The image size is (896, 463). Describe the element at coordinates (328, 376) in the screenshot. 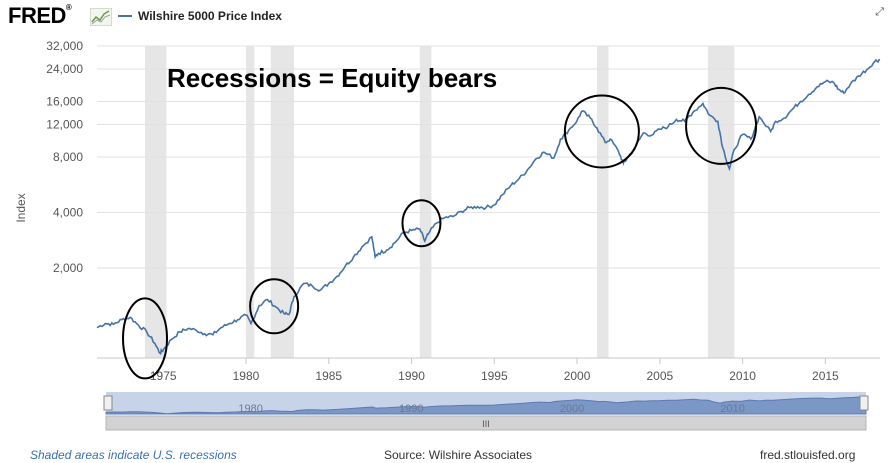

I see `x-tick-label: 1985` at that location.